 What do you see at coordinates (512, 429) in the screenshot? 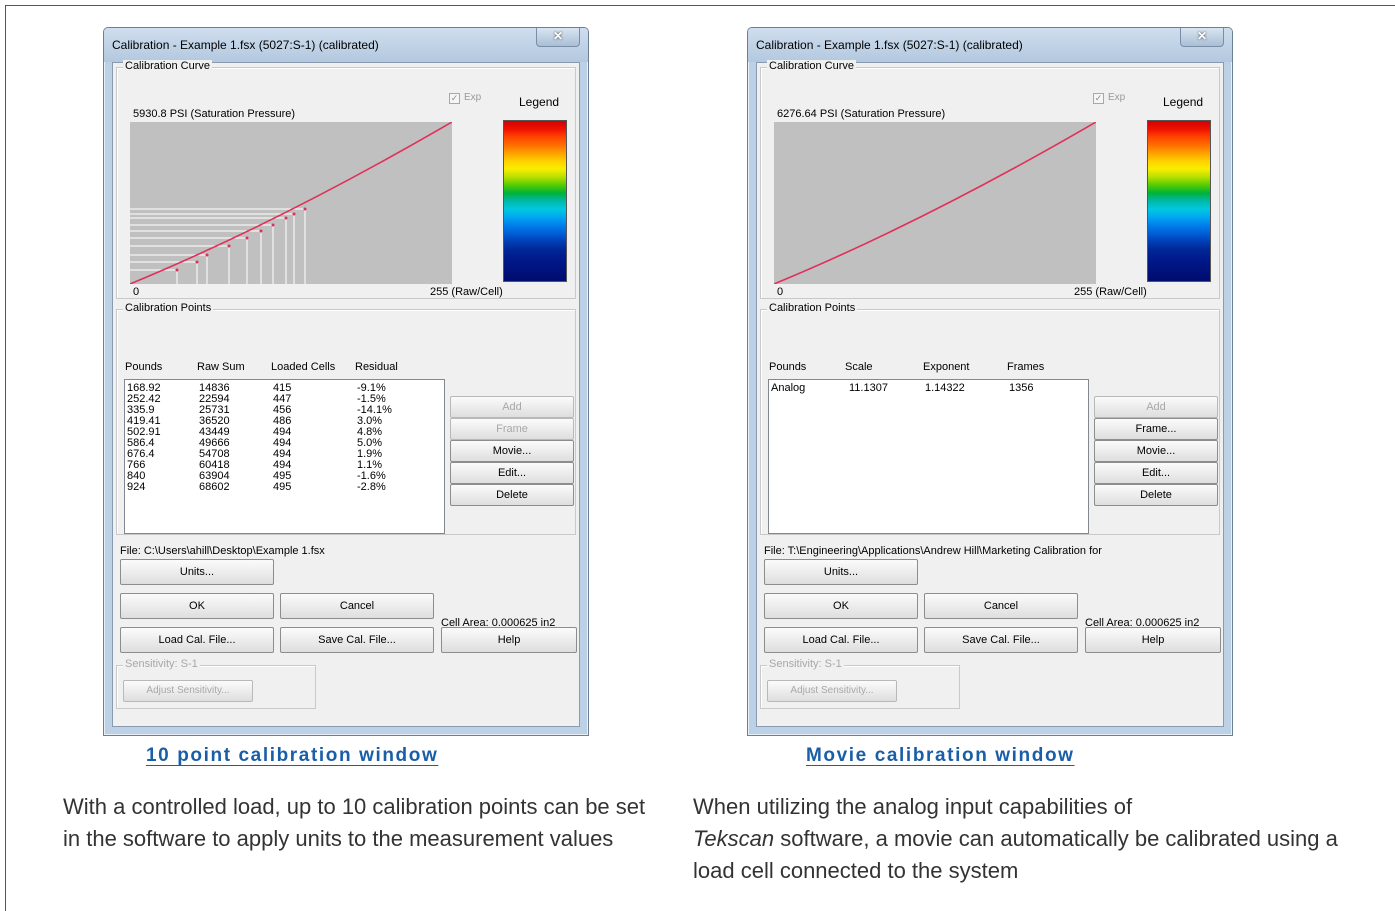
I see `frame-button: Frame` at bounding box center [512, 429].